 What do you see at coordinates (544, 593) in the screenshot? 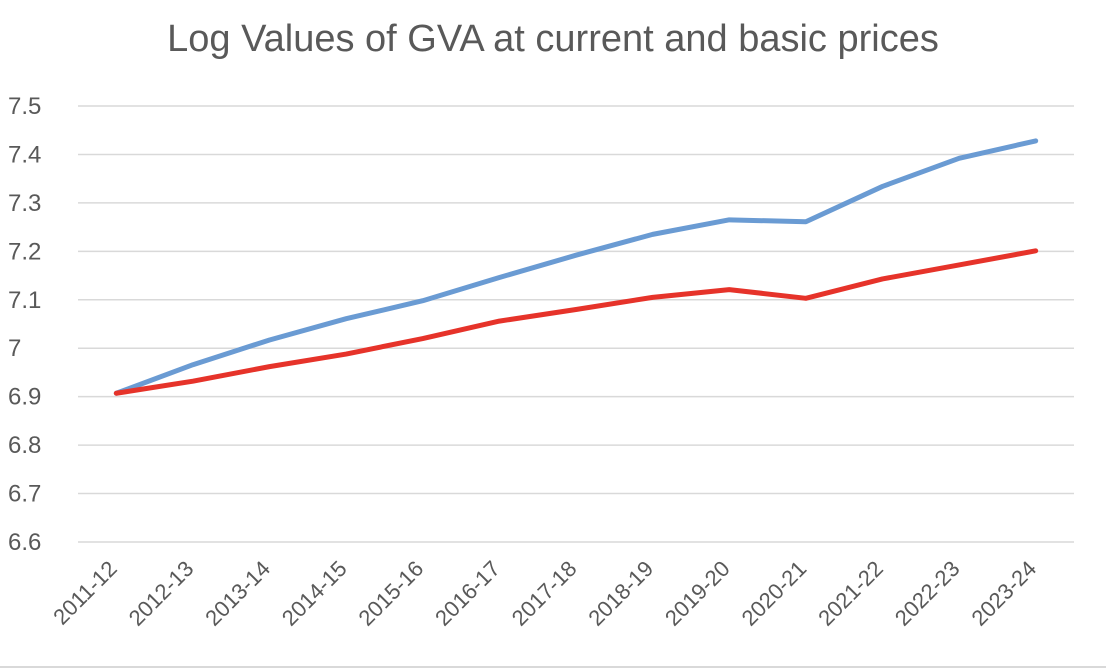
I see `x-tick-label: 2017-18` at bounding box center [544, 593].